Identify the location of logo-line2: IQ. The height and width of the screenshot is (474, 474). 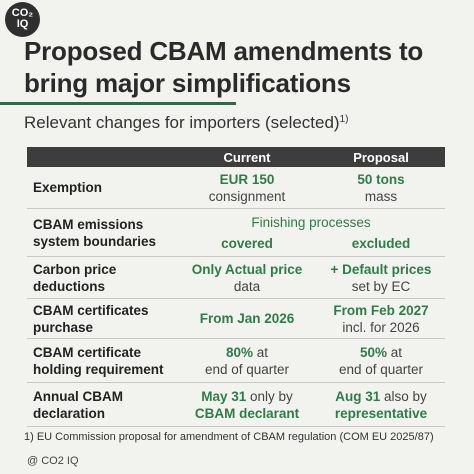
(22, 24).